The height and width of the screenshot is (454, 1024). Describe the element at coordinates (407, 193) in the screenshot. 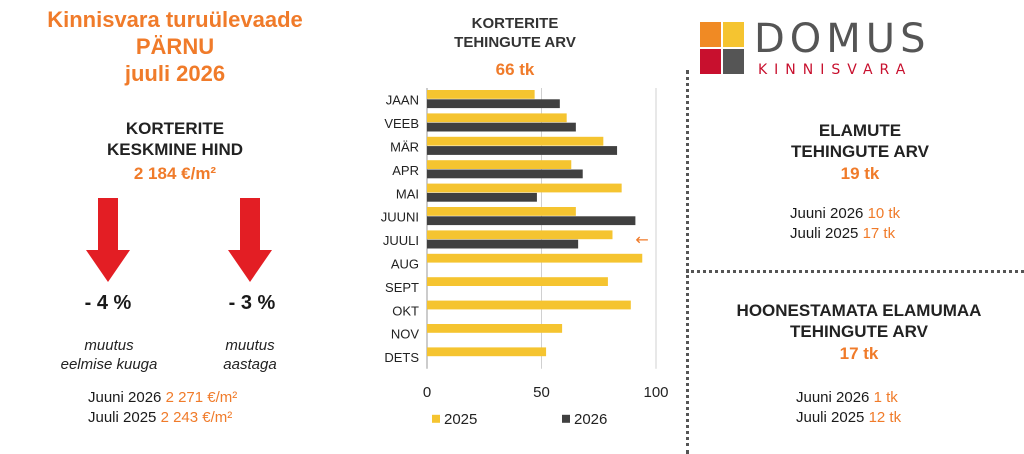

I see `category-label: MAI` at that location.